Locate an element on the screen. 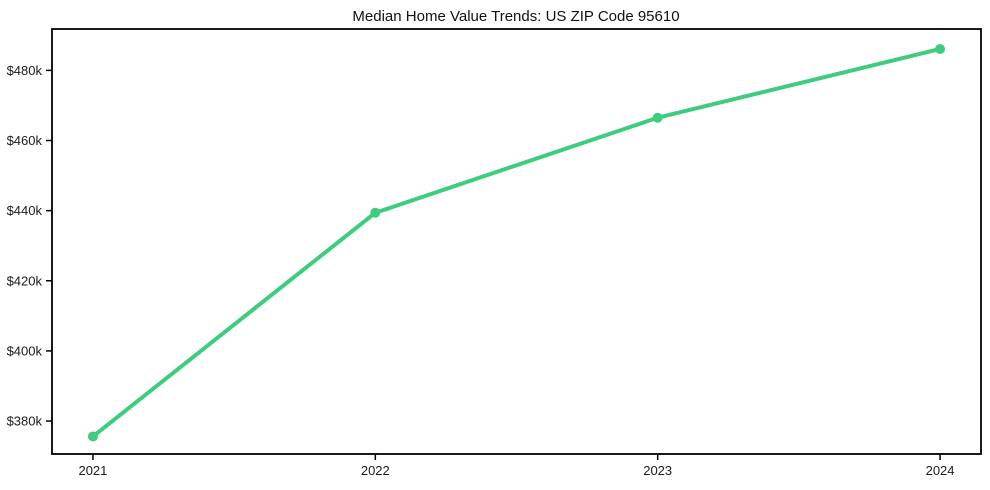 This screenshot has height=490, width=990. y-tick-label: $440k is located at coordinates (25, 210).